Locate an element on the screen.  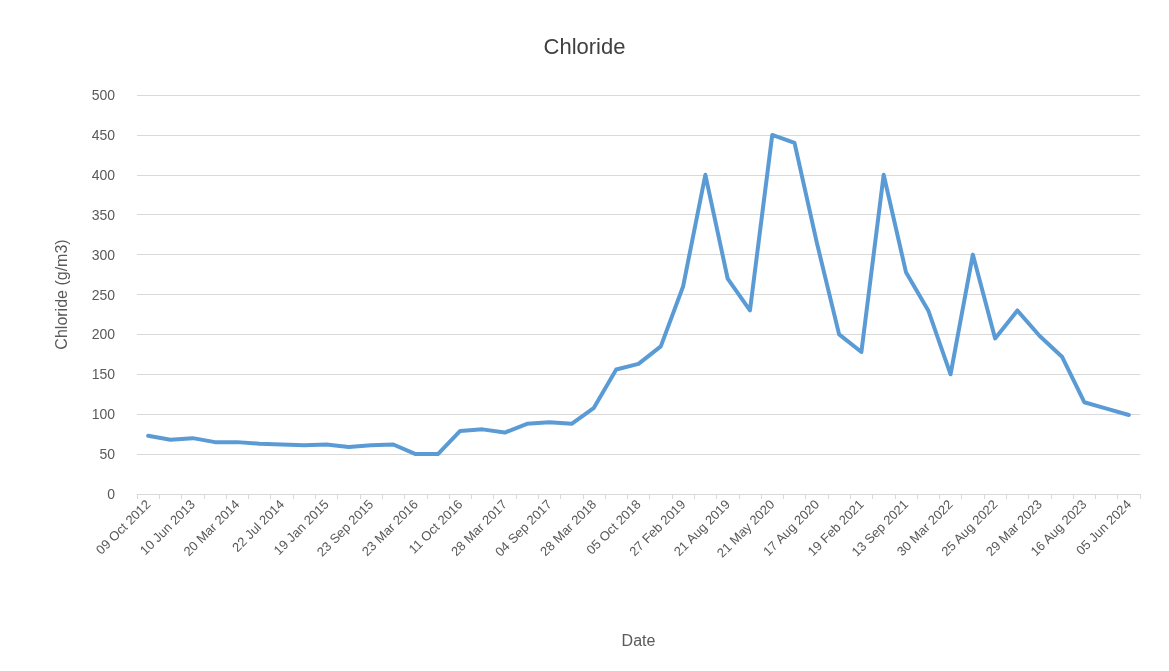
y-tick-label: 200 is located at coordinates (103, 334).